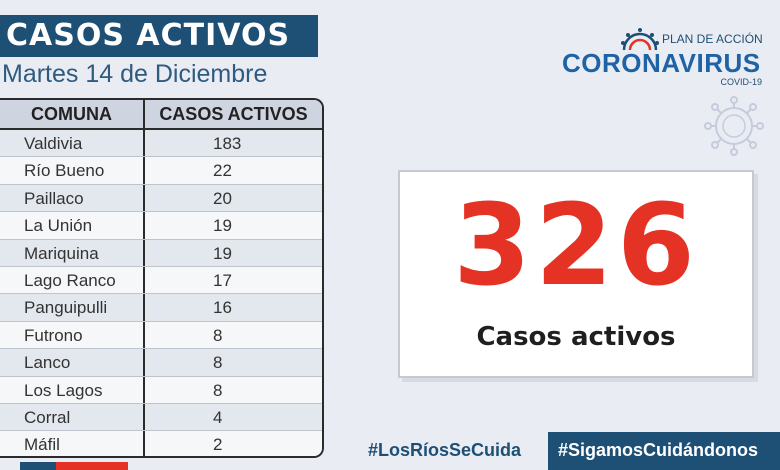 Image resolution: width=780 pixels, height=470 pixels. I want to click on cell-casos: 2, so click(218, 445).